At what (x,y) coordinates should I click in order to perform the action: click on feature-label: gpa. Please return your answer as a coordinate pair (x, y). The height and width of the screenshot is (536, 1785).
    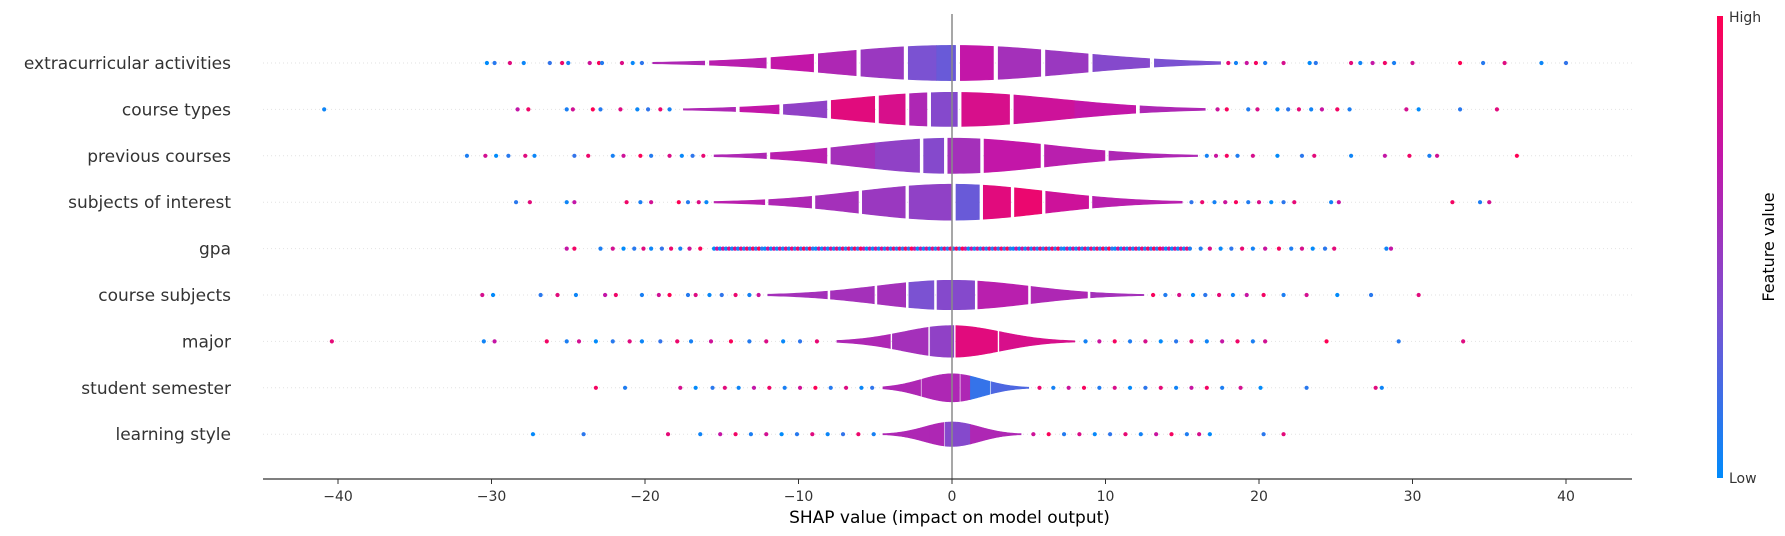
    Looking at the image, I should click on (215, 250).